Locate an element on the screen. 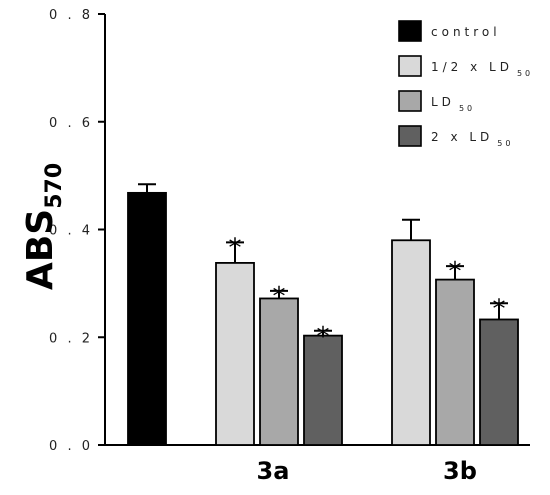  legend-entry-label: LD 50 is located at coordinates (453, 104).